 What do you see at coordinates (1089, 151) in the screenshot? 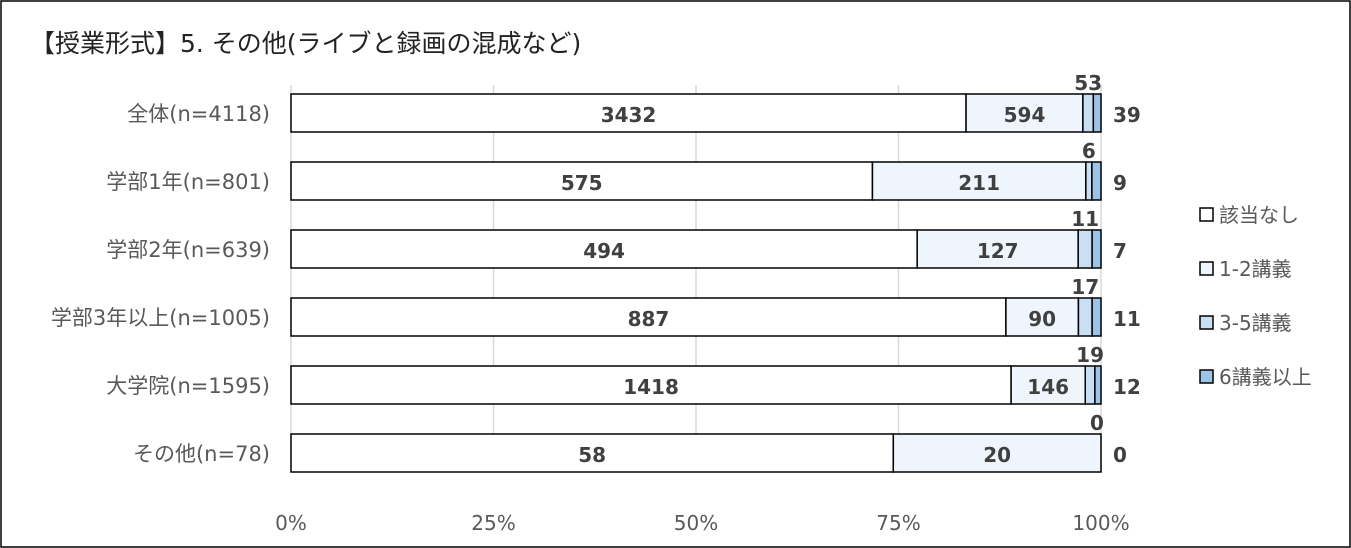
I see `data-label: 6` at bounding box center [1089, 151].